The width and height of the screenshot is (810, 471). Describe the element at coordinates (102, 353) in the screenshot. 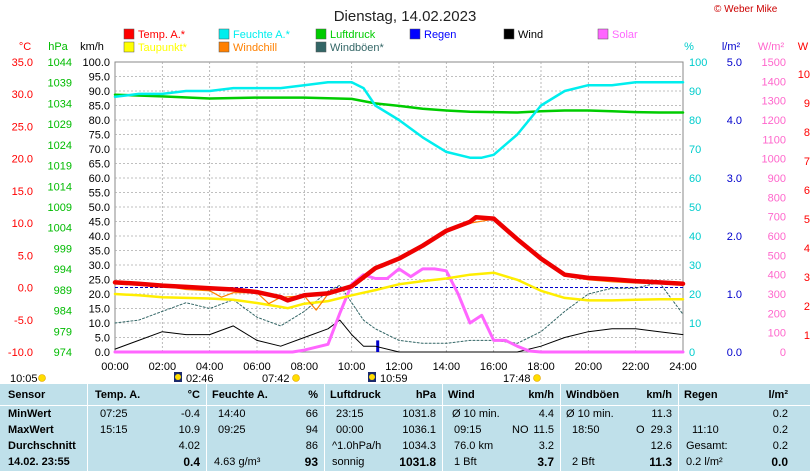

I see `wind-axis-tick: 0.0` at that location.